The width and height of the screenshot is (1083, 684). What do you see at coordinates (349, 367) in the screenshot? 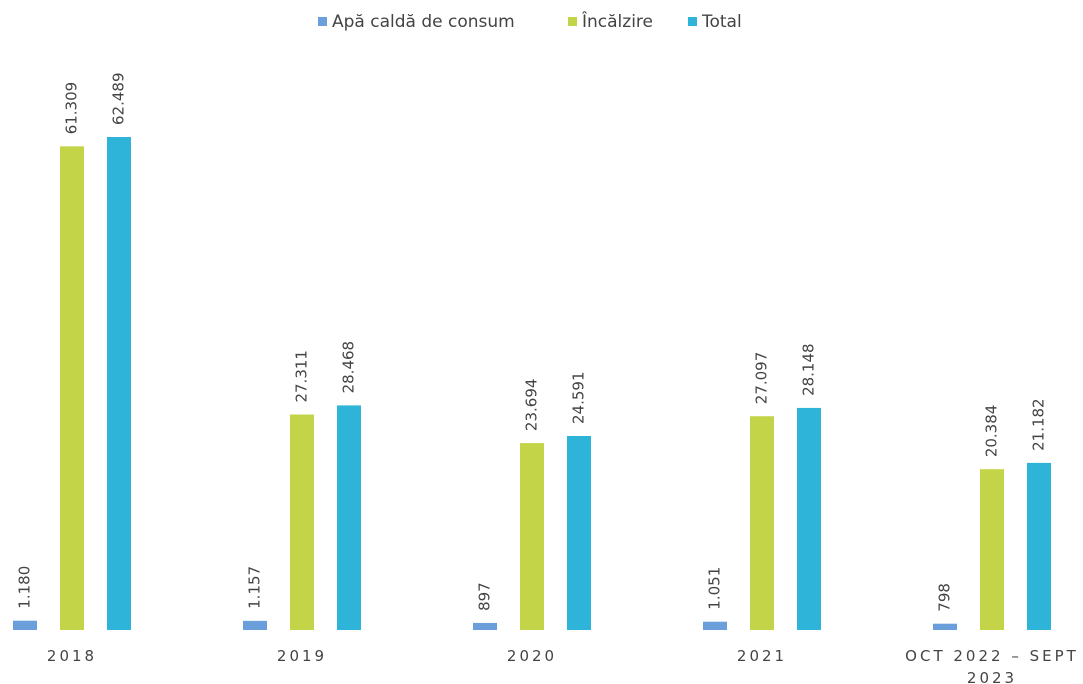
I see `value-label: 28.468` at bounding box center [349, 367].